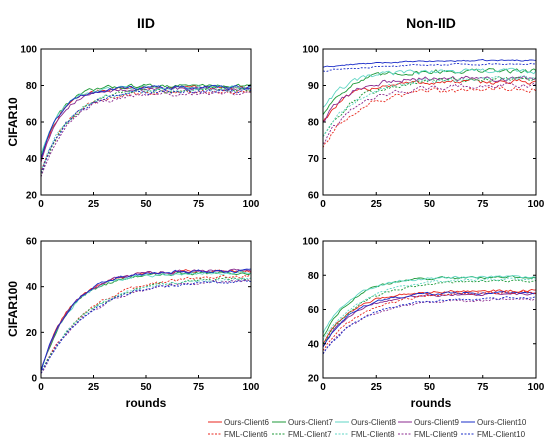  What do you see at coordinates (502, 422) in the screenshot?
I see `legend-label: Ours-Client10` at bounding box center [502, 422].